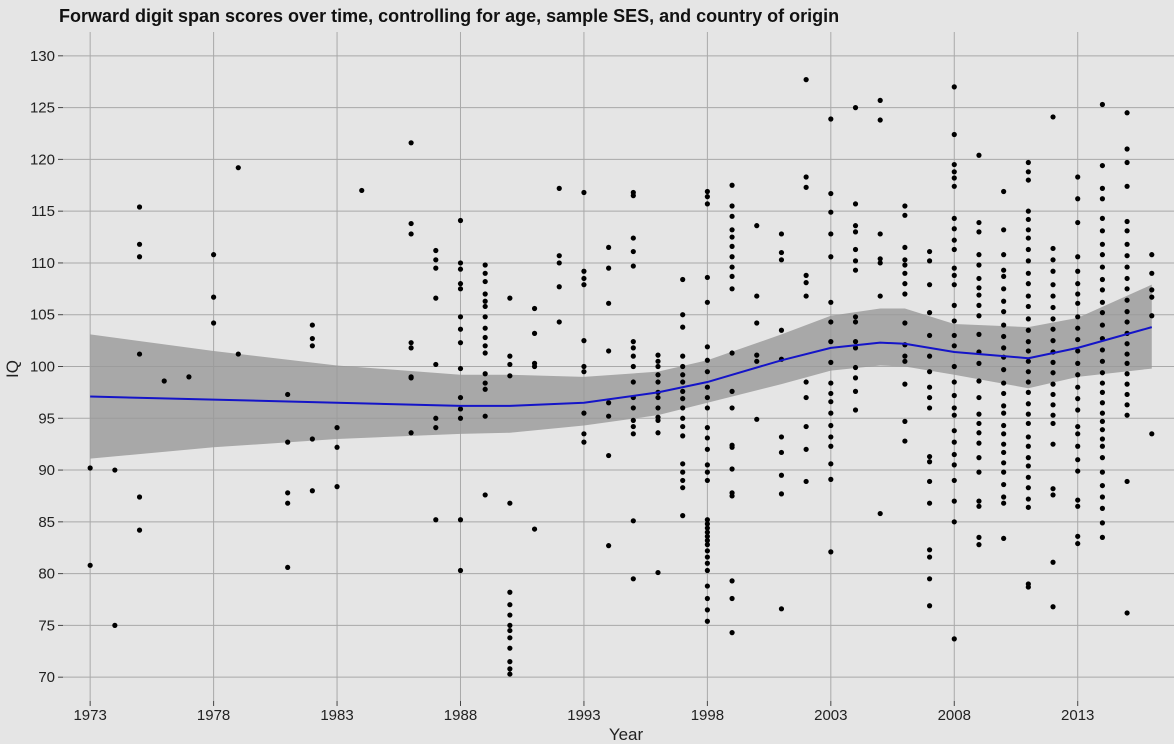 This screenshot has width=1174, height=744. Describe the element at coordinates (46, 625) in the screenshot. I see `y-tick-label: 75` at that location.